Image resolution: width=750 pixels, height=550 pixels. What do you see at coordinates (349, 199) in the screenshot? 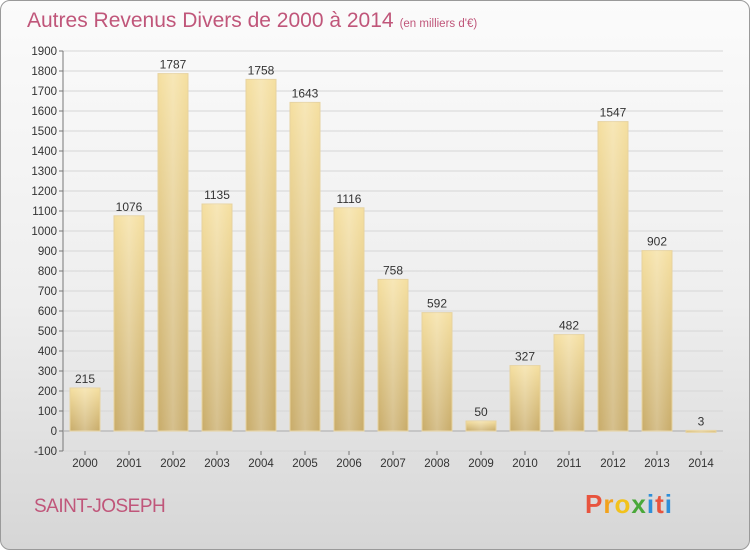
I see `value-label-2006: 1116` at bounding box center [349, 199].